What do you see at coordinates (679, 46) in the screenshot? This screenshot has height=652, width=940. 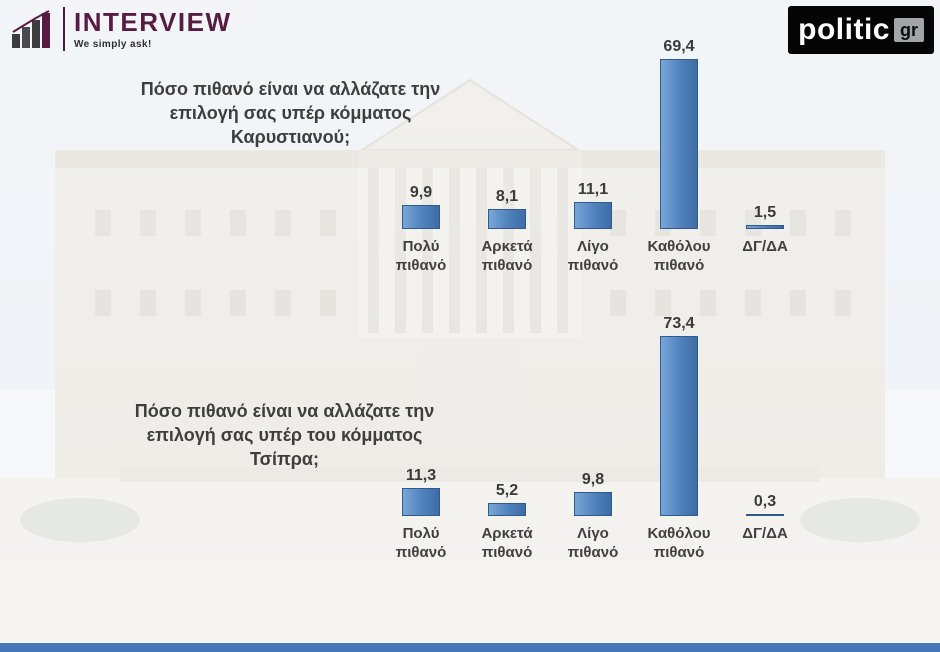 I see `bar-value-label: 69,4` at bounding box center [679, 46].